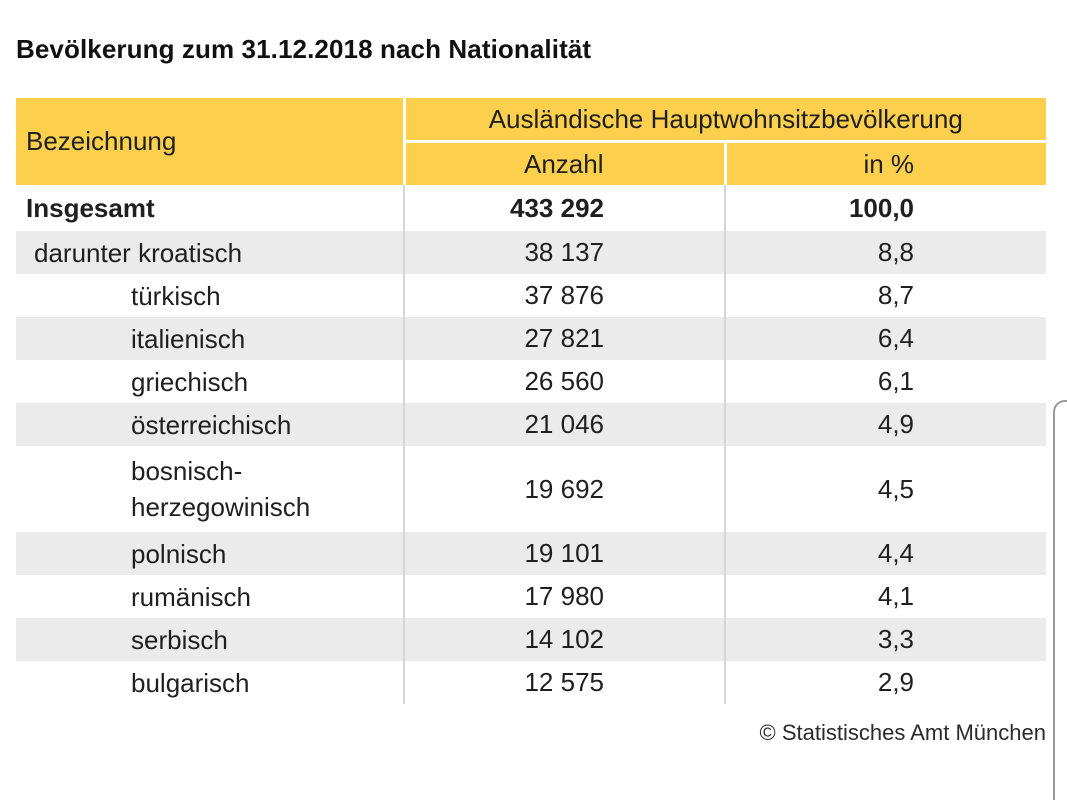 This screenshot has height=800, width=1067. I want to click on table-row: rumänisch 17 980 4,1, so click(531, 596).